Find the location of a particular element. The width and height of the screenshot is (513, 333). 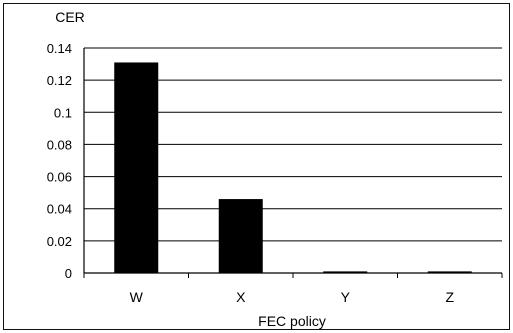

x-axis-label: FEC policy is located at coordinates (292, 321).